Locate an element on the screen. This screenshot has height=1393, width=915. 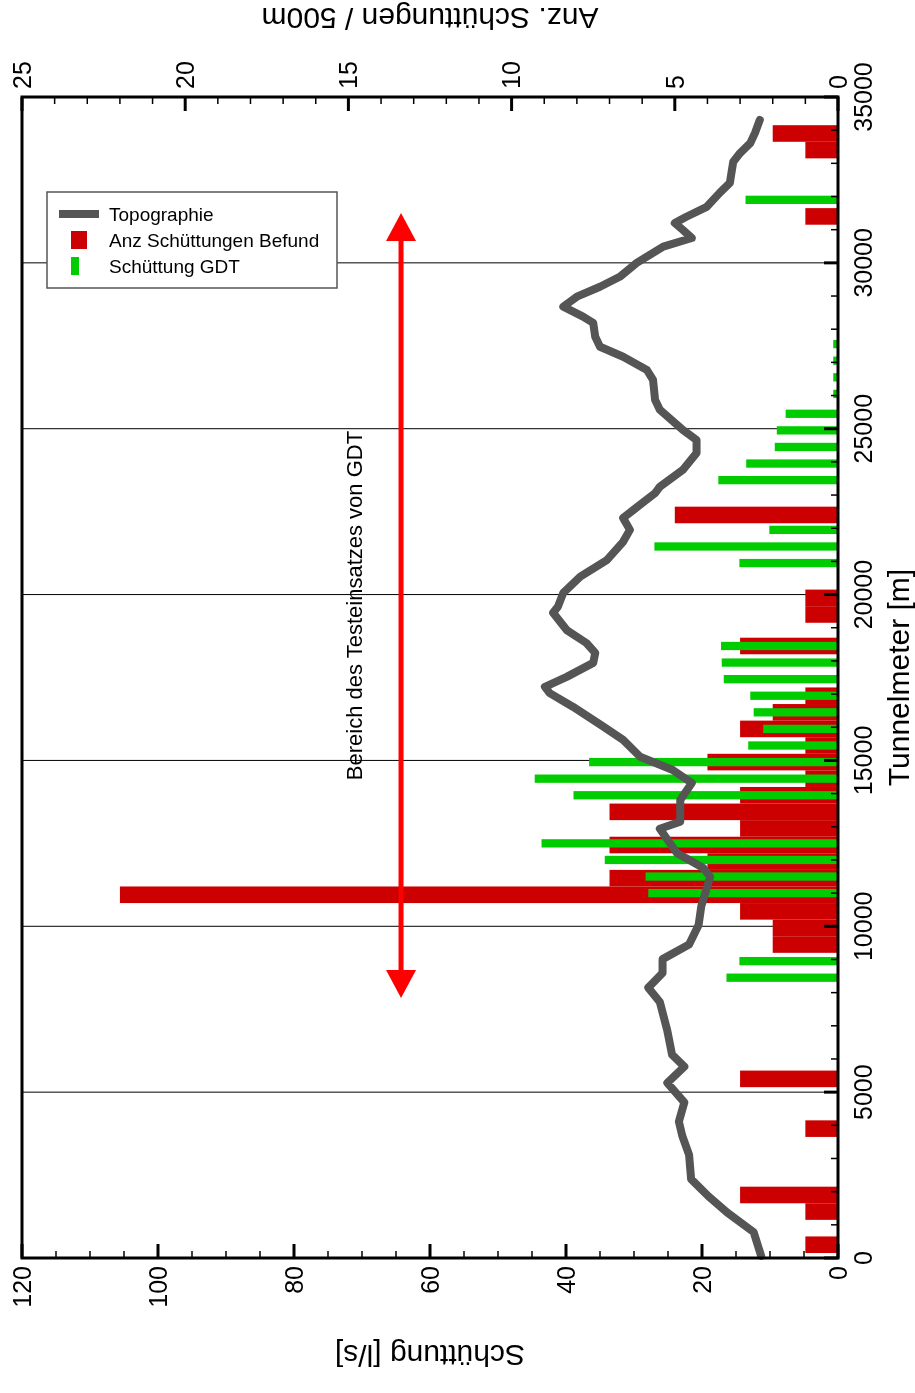
y-tick-label: 35000 is located at coordinates (863, 97).